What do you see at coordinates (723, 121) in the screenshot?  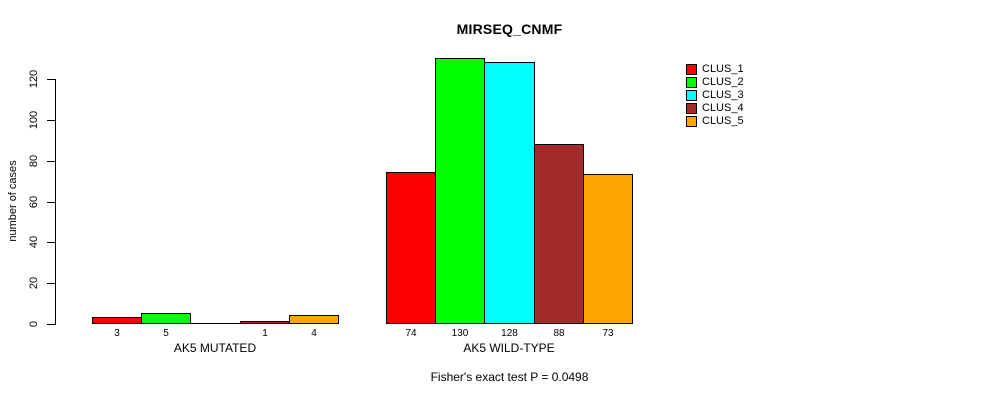 I see `legend-label: CLUS_5` at bounding box center [723, 121].